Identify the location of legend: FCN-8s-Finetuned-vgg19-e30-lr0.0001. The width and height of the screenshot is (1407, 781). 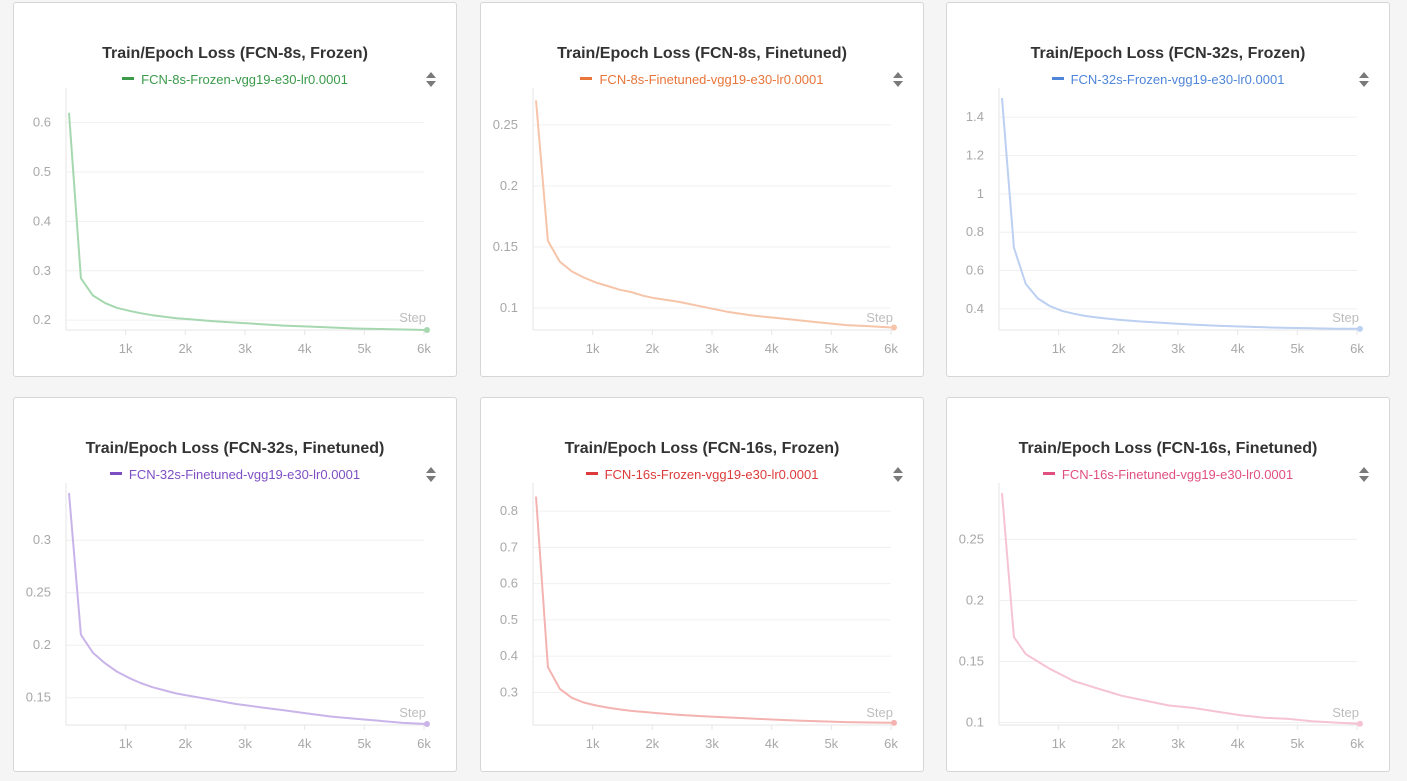
(702, 79).